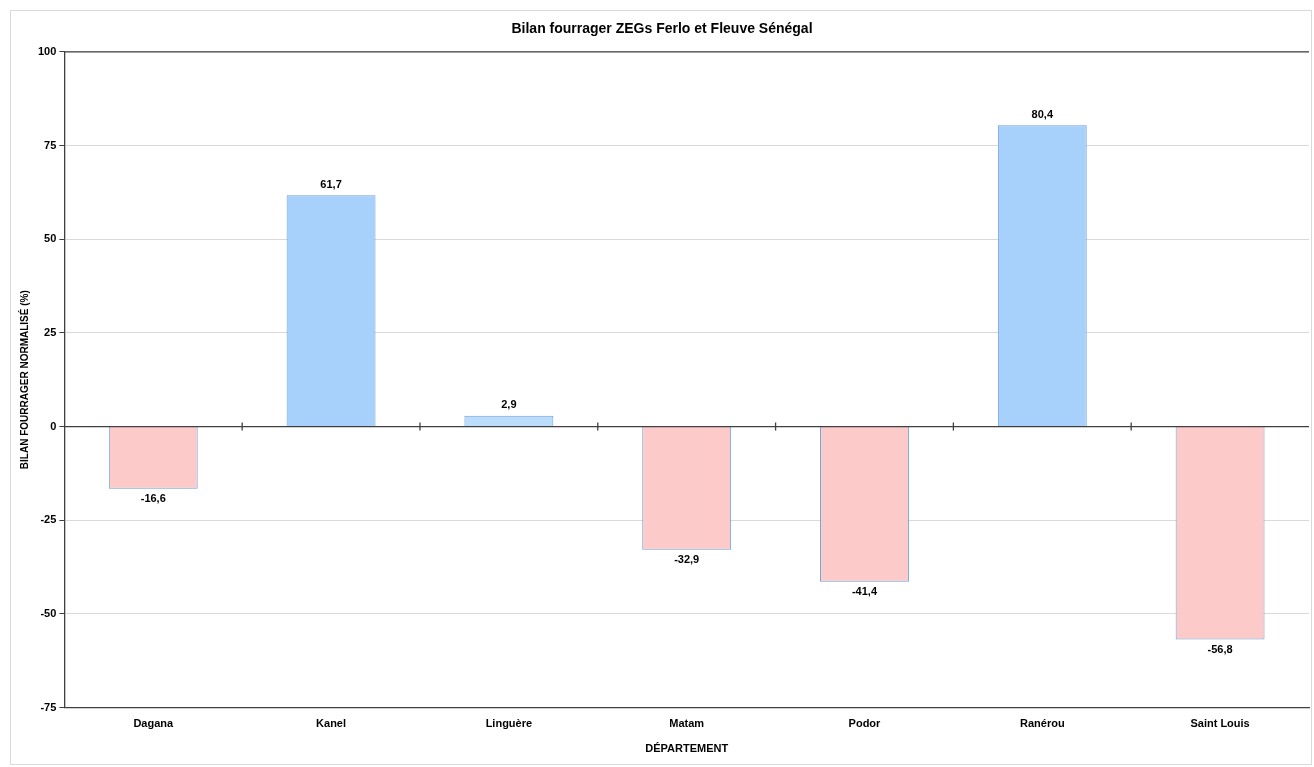  Describe the element at coordinates (47, 50) in the screenshot. I see `y-tick-label: 100` at that location.